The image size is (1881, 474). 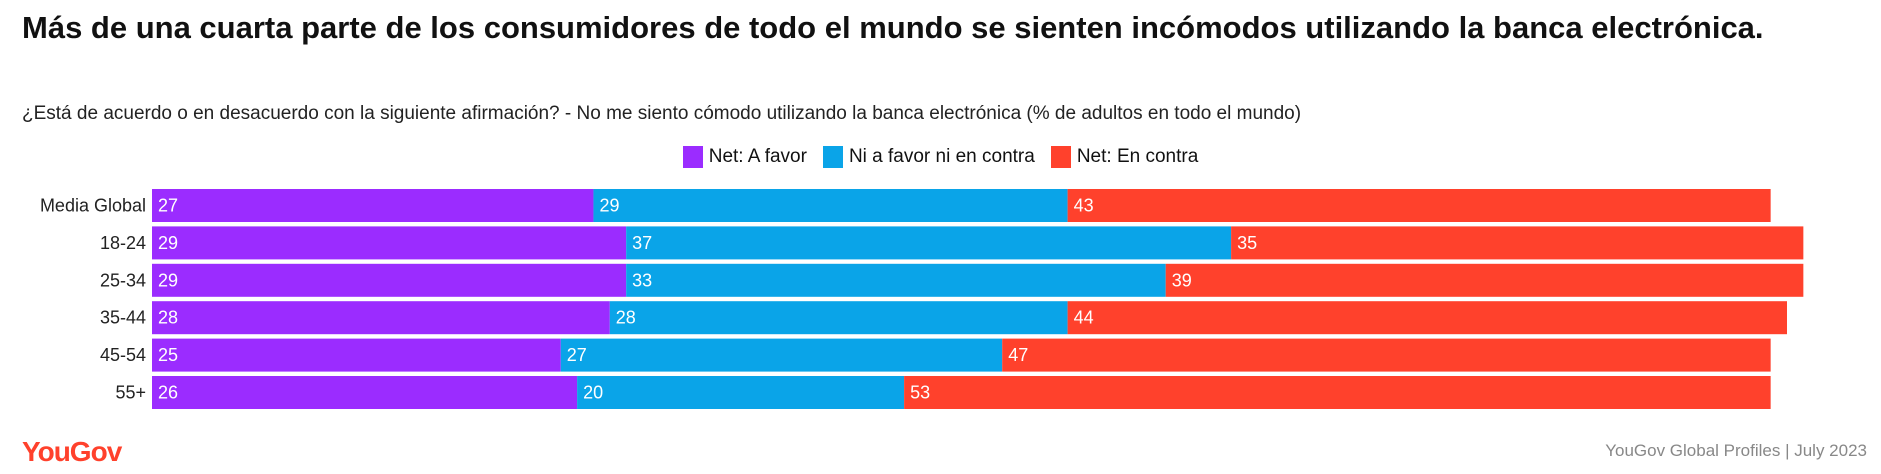 What do you see at coordinates (168, 393) in the screenshot?
I see `data-label: 26` at bounding box center [168, 393].